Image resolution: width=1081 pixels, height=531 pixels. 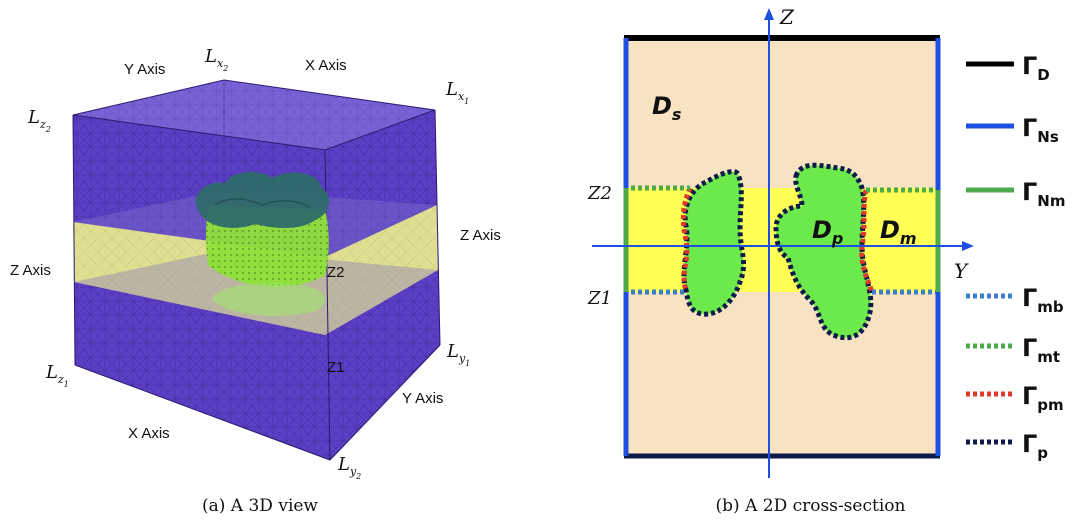 I want to click on legend-item-gamma-ns: ΓNs, so click(x=1012, y=130).